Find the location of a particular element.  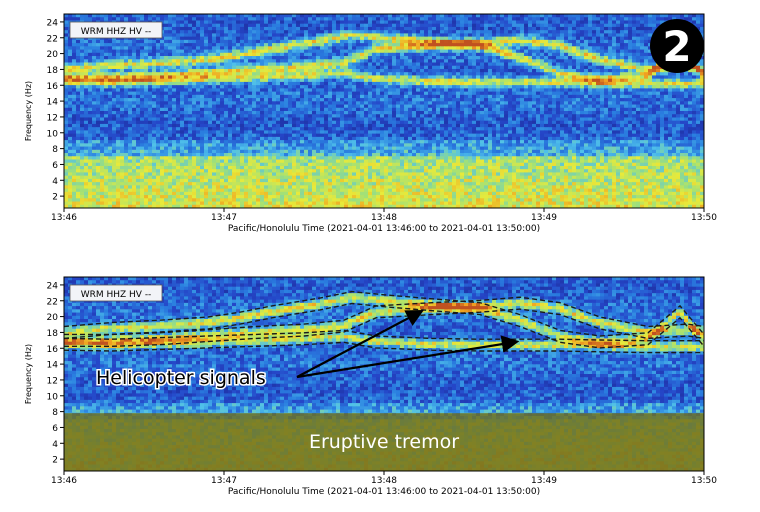

panel-number-badge is located at coordinates (677, 46).